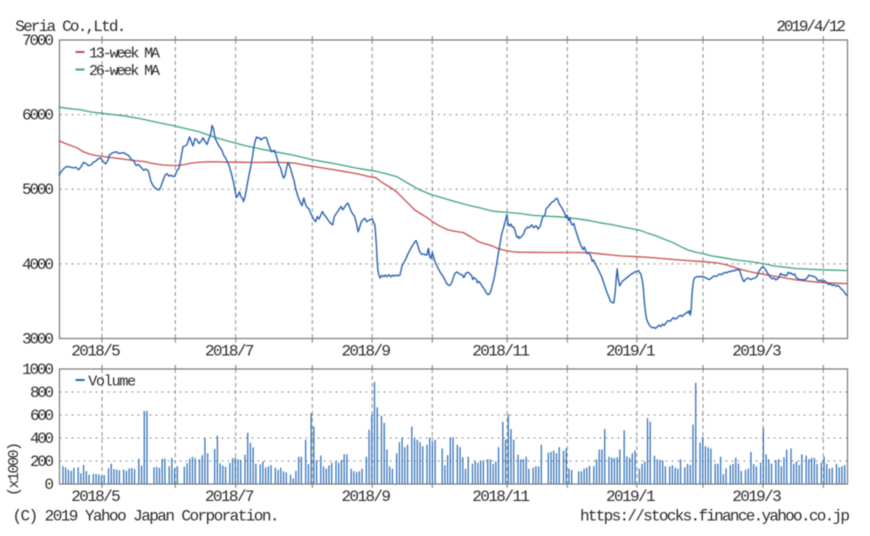 This screenshot has width=870, height=536. What do you see at coordinates (124, 54) in the screenshot?
I see `svg-text: 13-week MA` at bounding box center [124, 54].